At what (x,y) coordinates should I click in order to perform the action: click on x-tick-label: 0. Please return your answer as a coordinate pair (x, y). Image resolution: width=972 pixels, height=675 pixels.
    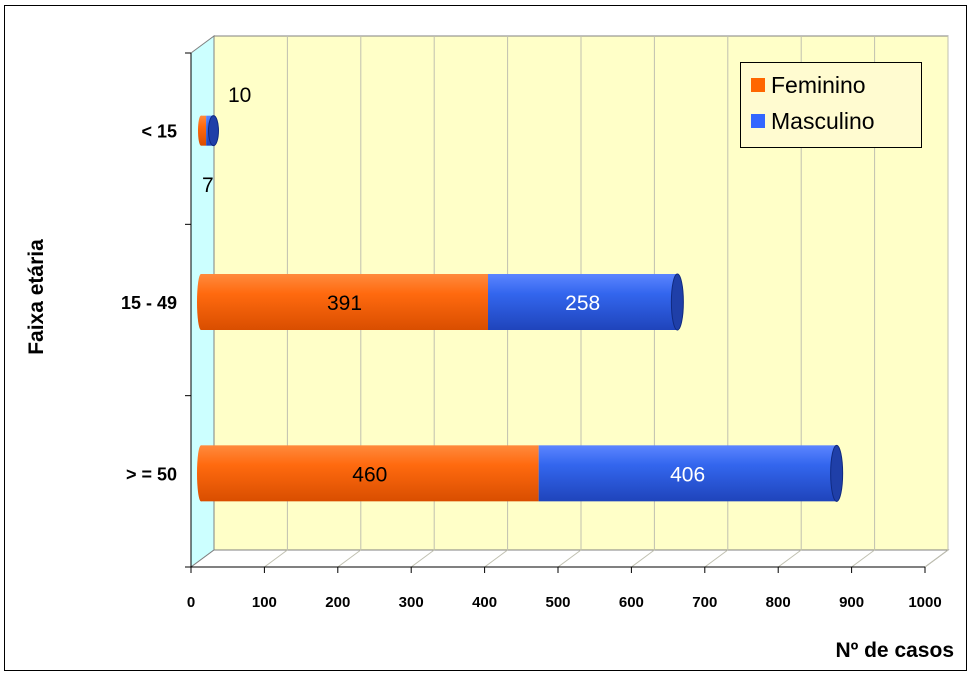
    Looking at the image, I should click on (191, 602).